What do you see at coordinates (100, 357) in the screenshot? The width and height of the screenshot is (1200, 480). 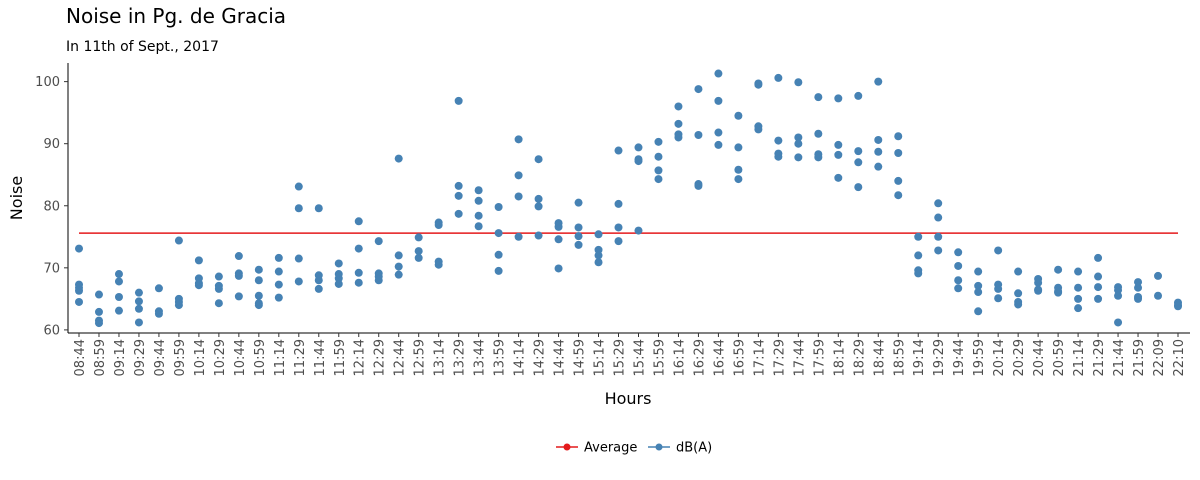 I see `x-tick-label: 08:59` at bounding box center [100, 357].